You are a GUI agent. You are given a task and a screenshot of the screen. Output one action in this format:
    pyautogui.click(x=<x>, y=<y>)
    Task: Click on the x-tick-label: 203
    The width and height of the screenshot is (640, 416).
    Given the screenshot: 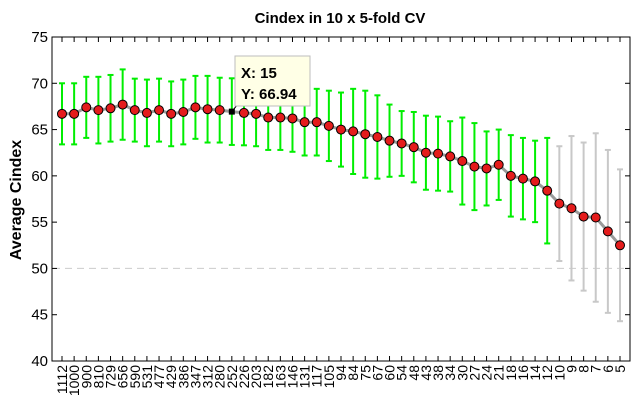 What is the action you would take?
    pyautogui.click(x=256, y=377)
    